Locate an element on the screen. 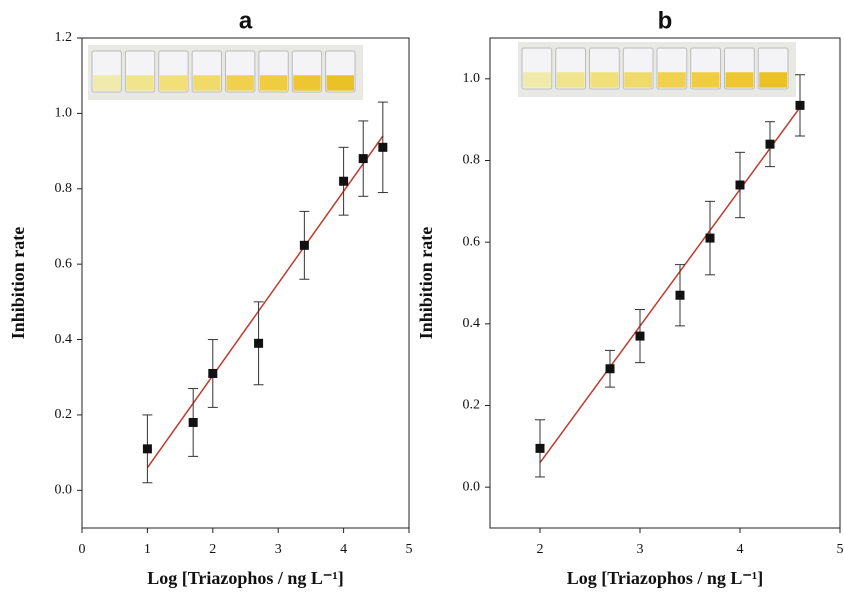 Image resolution: width=844 pixels, height=594 pixels. chart-title: a is located at coordinates (246, 20).